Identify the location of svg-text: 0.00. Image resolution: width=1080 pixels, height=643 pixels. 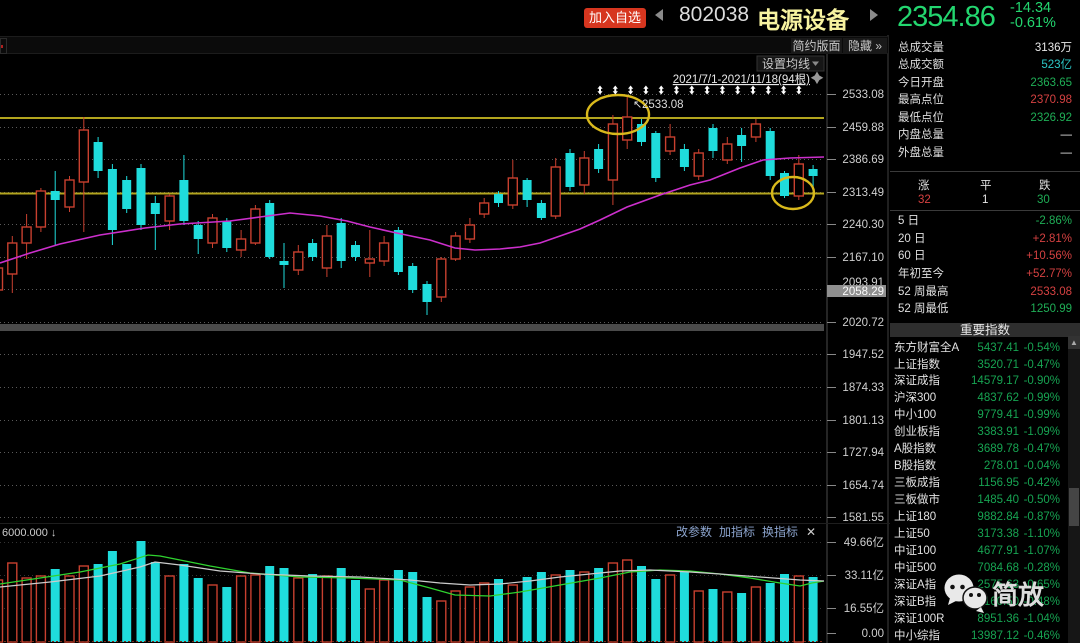
(873, 634).